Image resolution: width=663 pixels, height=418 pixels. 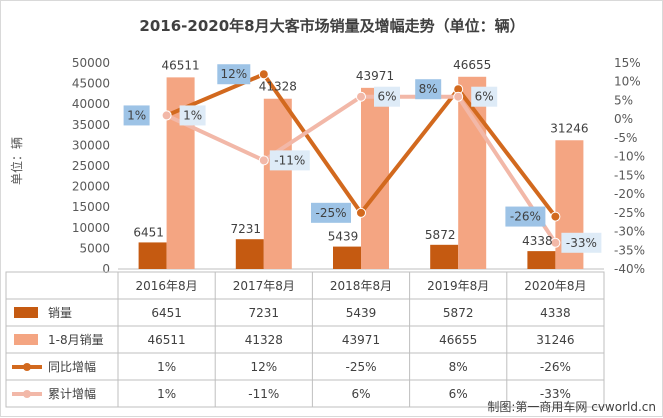 I want to click on category-label: 2016年8月, so click(x=167, y=286).